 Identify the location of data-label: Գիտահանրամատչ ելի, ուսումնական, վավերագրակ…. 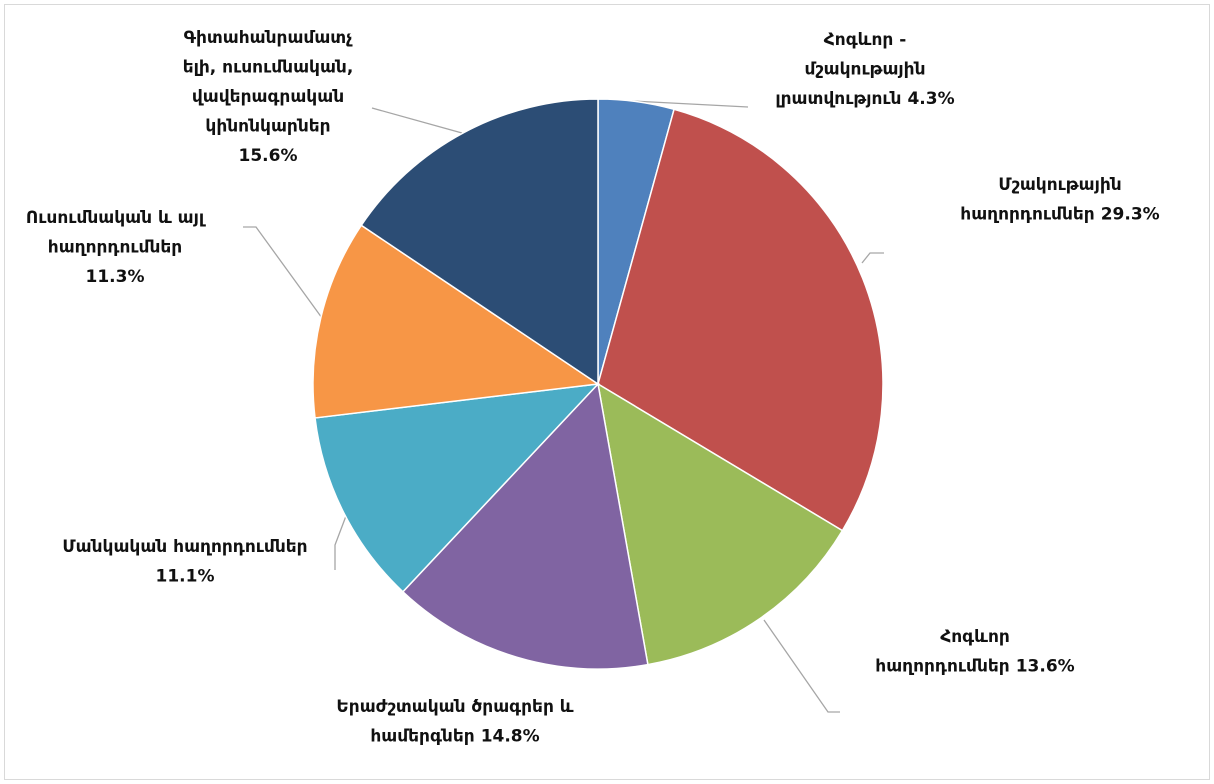
(268, 97).